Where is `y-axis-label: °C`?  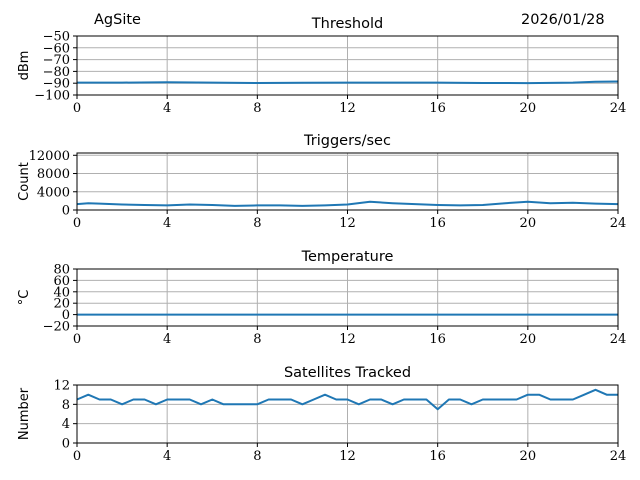 y-axis-label: °C is located at coordinates (24, 298).